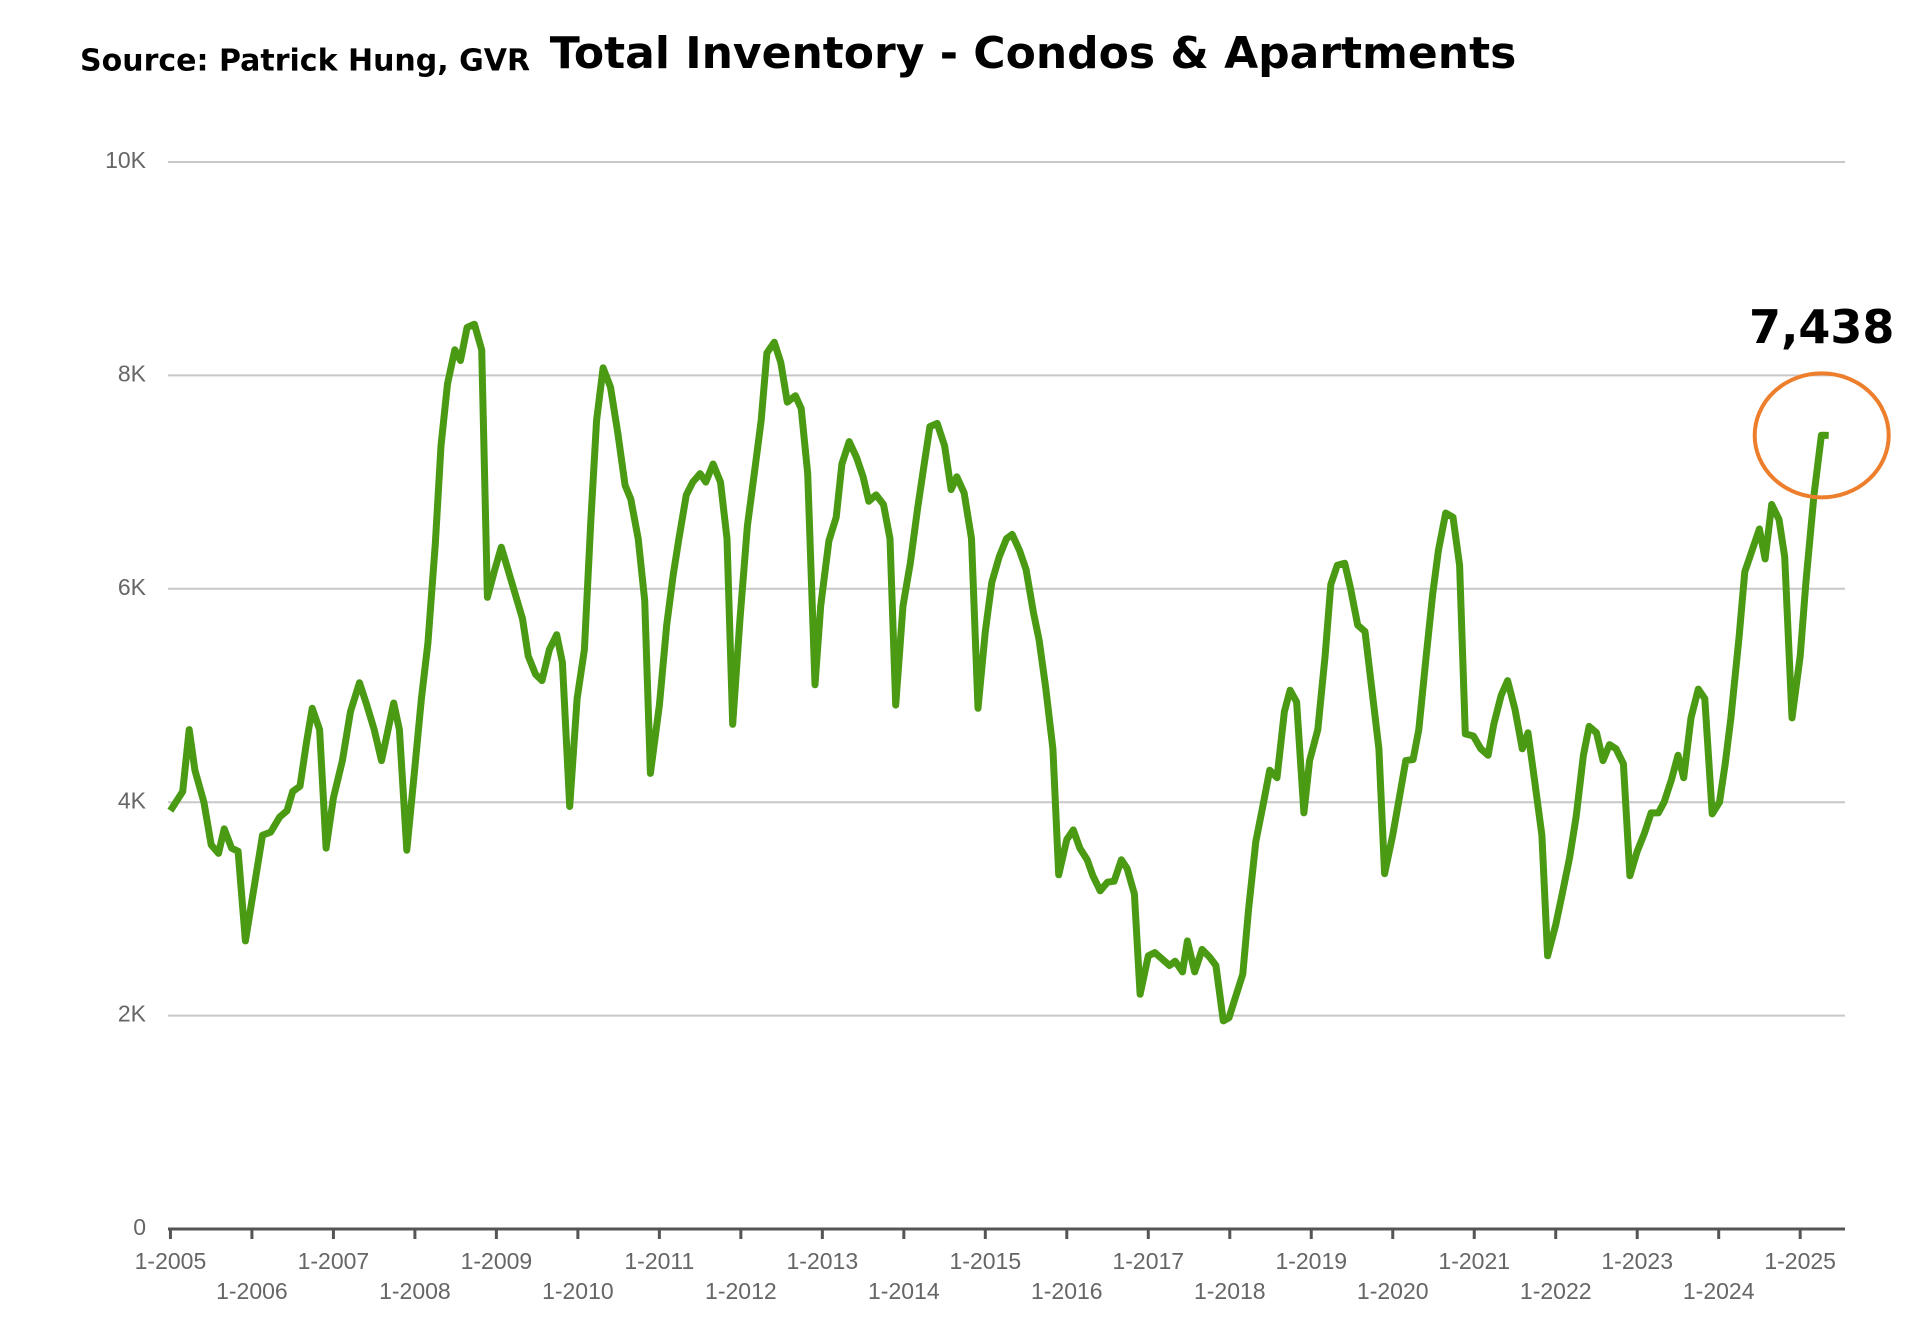 This screenshot has width=1918, height=1317. Describe the element at coordinates (1556, 1291) in the screenshot. I see `x-tick-label: 1-2022` at that location.